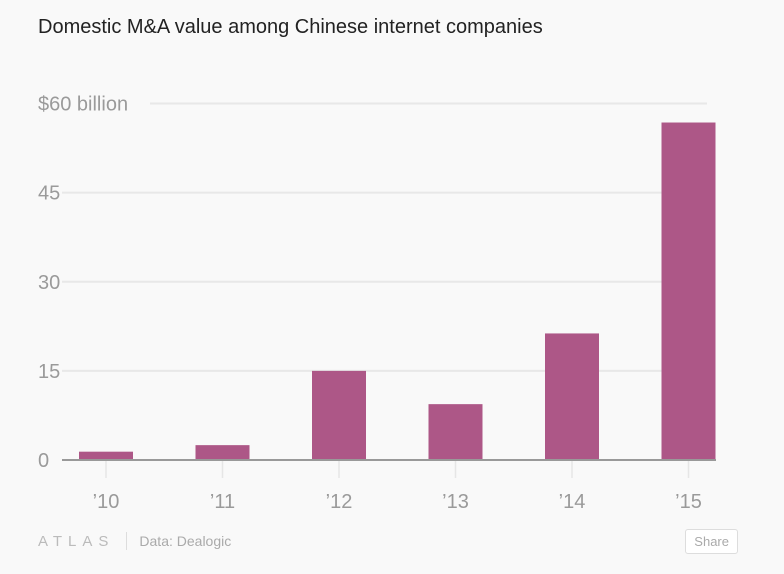 The image size is (784, 574). Describe the element at coordinates (134, 541) in the screenshot. I see `footer: ATLAS Data: Dealogic` at that location.